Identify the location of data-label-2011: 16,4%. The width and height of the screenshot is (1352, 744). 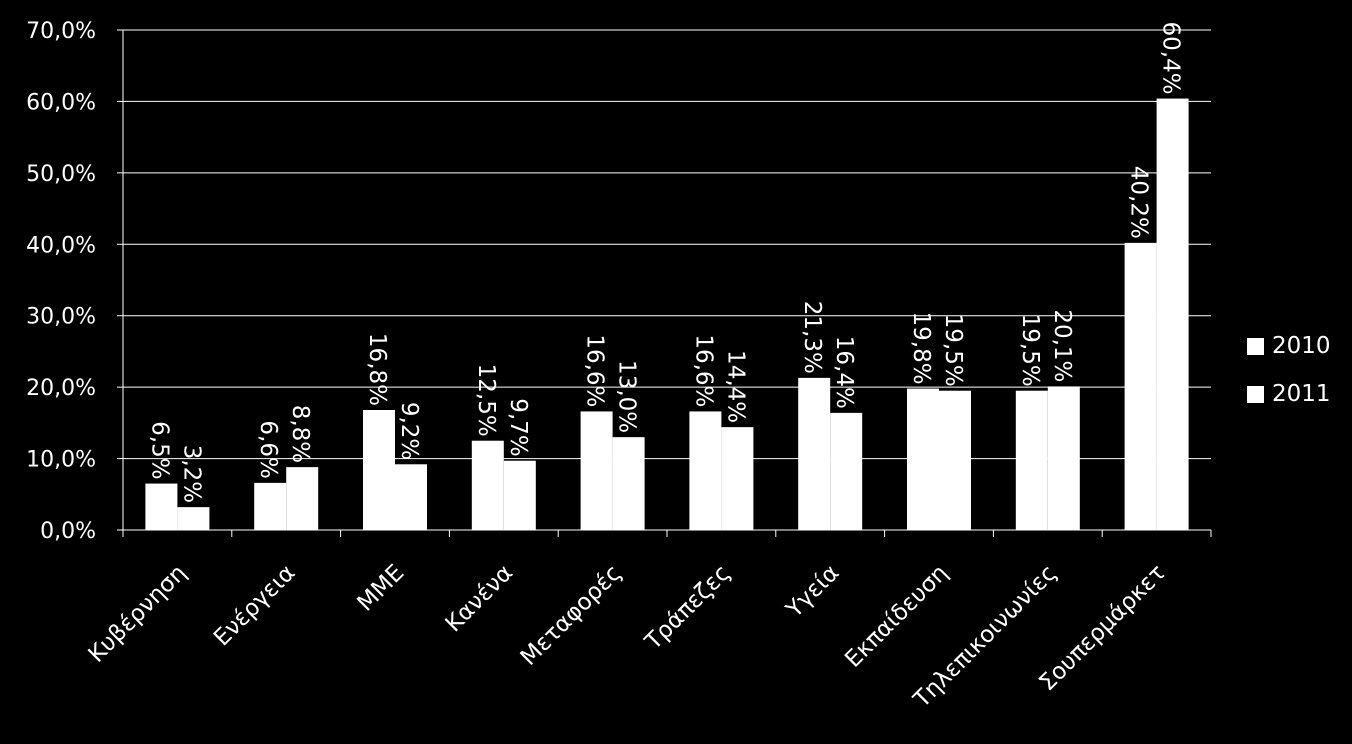
(844, 372).